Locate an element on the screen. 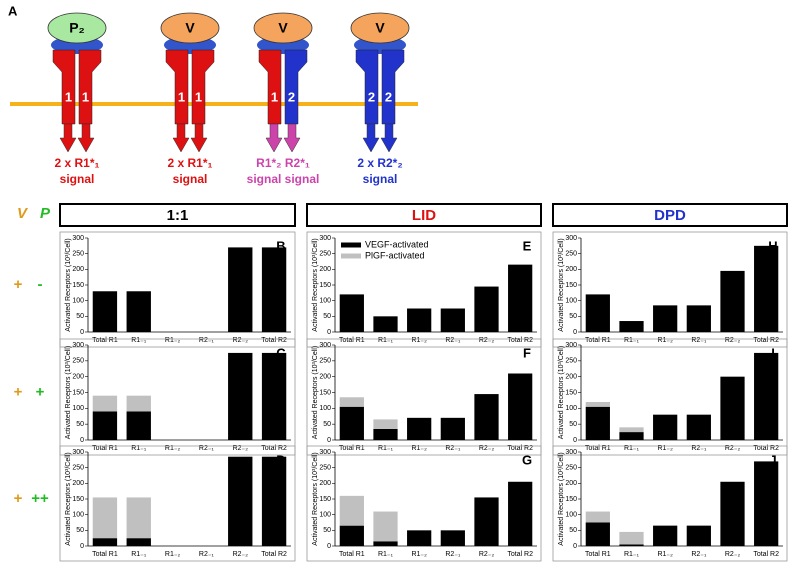 The width and height of the screenshot is (800, 576). signal-text: 2 x R1*₁ is located at coordinates (190, 163).